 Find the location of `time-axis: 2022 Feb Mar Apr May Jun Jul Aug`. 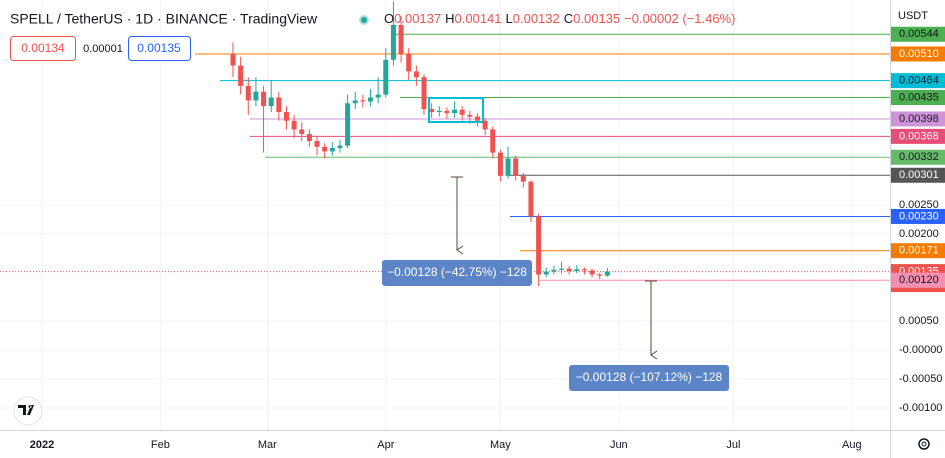

time-axis: 2022 Feb Mar Apr May Jun Jul Aug is located at coordinates (446, 445).